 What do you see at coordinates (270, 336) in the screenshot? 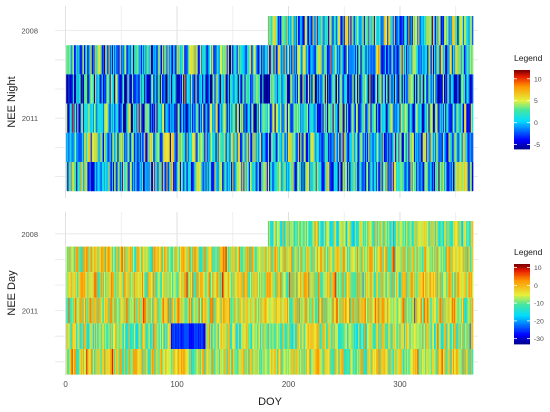
I see `heat-row-2012` at bounding box center [270, 336].